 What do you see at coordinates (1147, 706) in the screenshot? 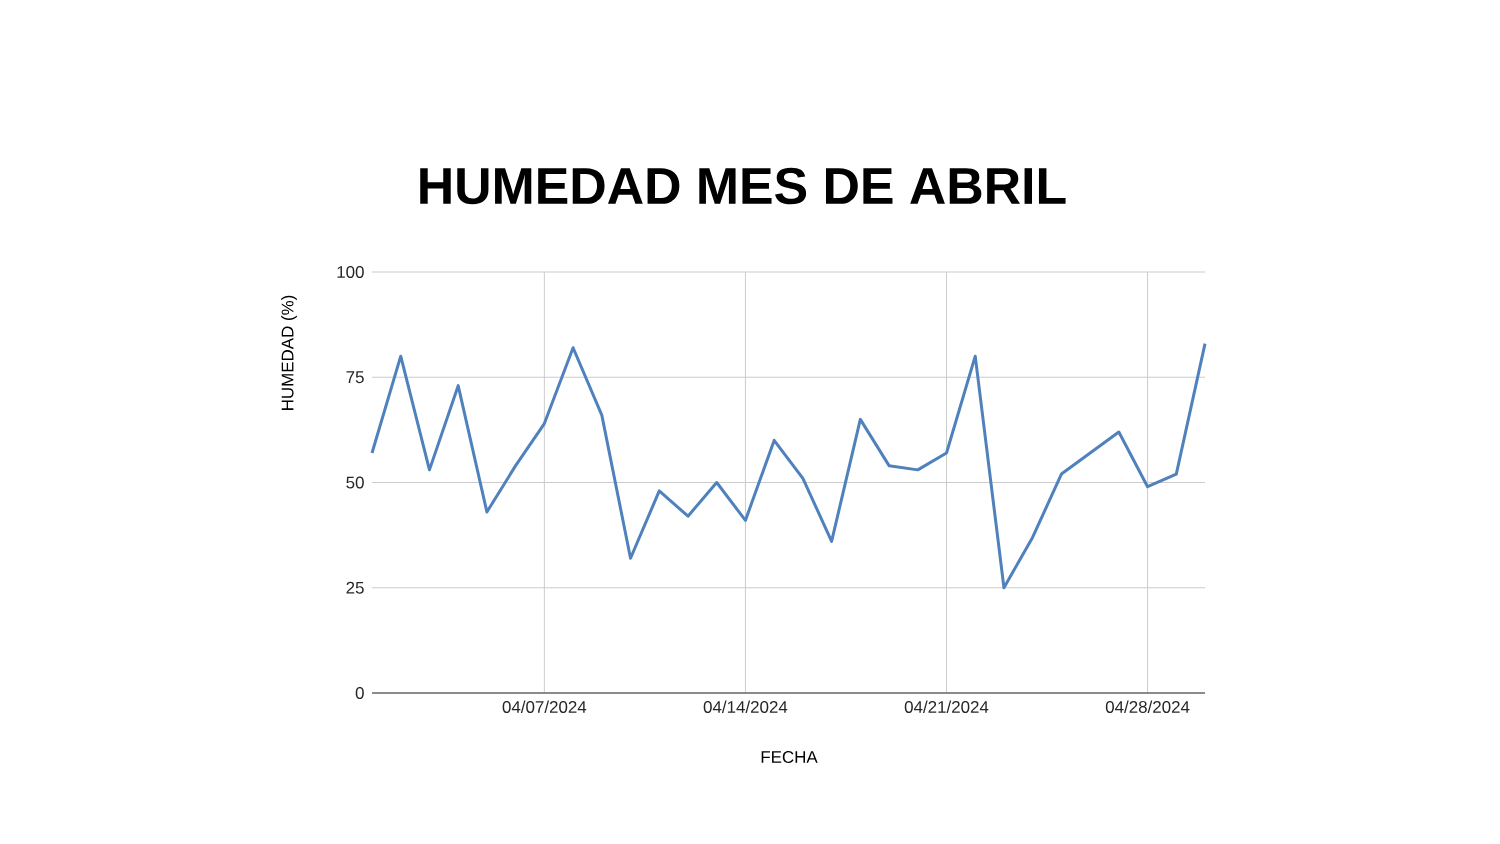
I see `x-tick-label: 04/28/2024` at bounding box center [1147, 706].